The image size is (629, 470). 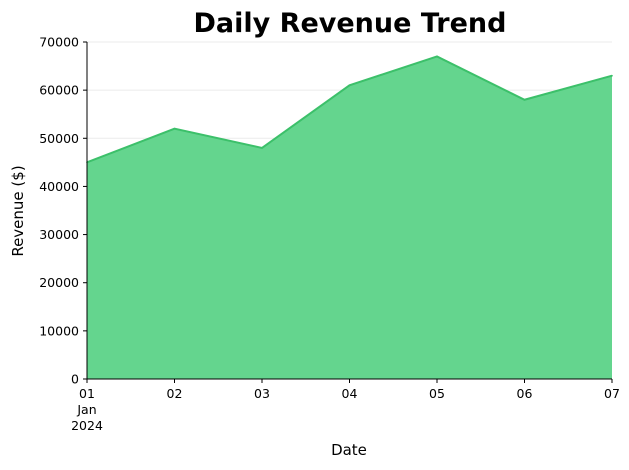 I want to click on y-tick-label-1: 10000, so click(x=59, y=330).